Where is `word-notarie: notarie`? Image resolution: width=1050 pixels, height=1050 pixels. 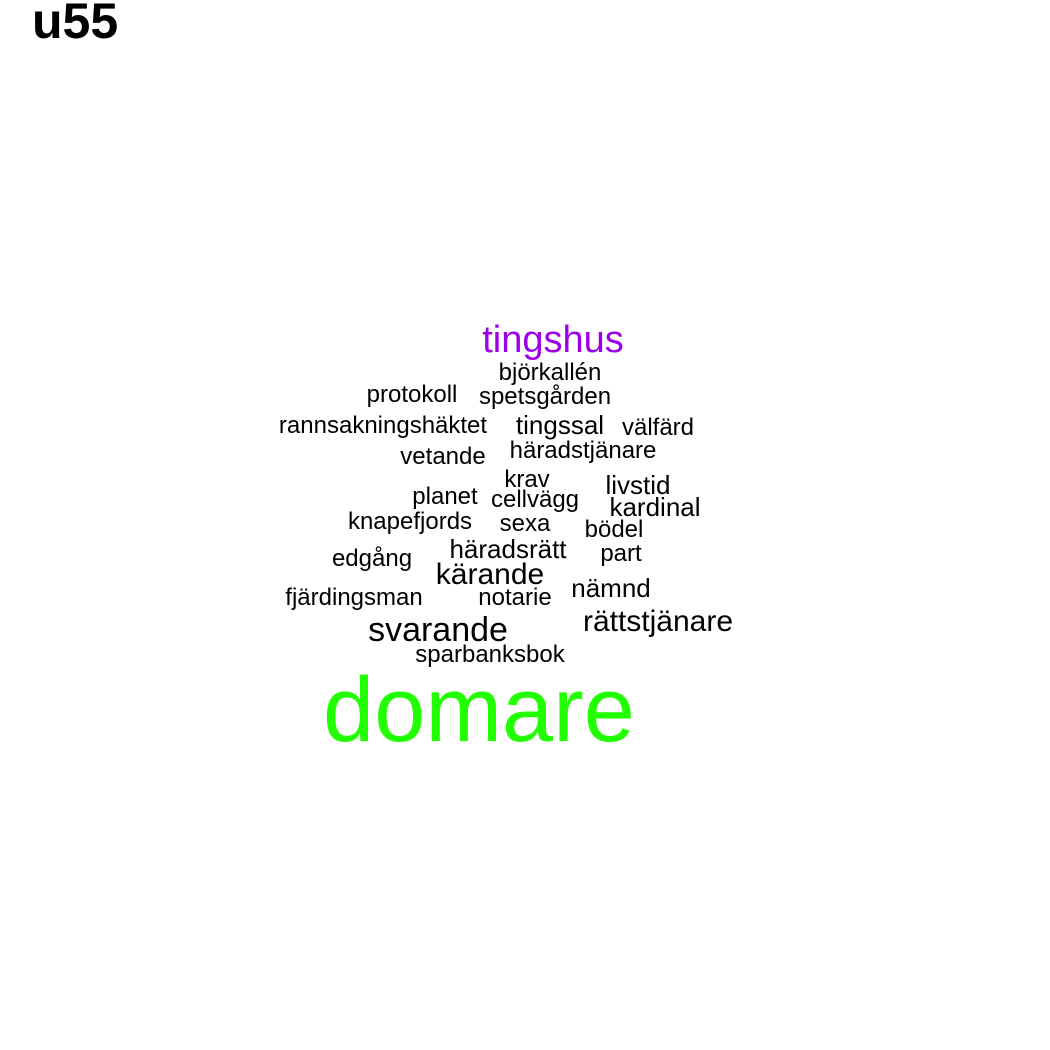
word-notarie: notarie is located at coordinates (515, 597).